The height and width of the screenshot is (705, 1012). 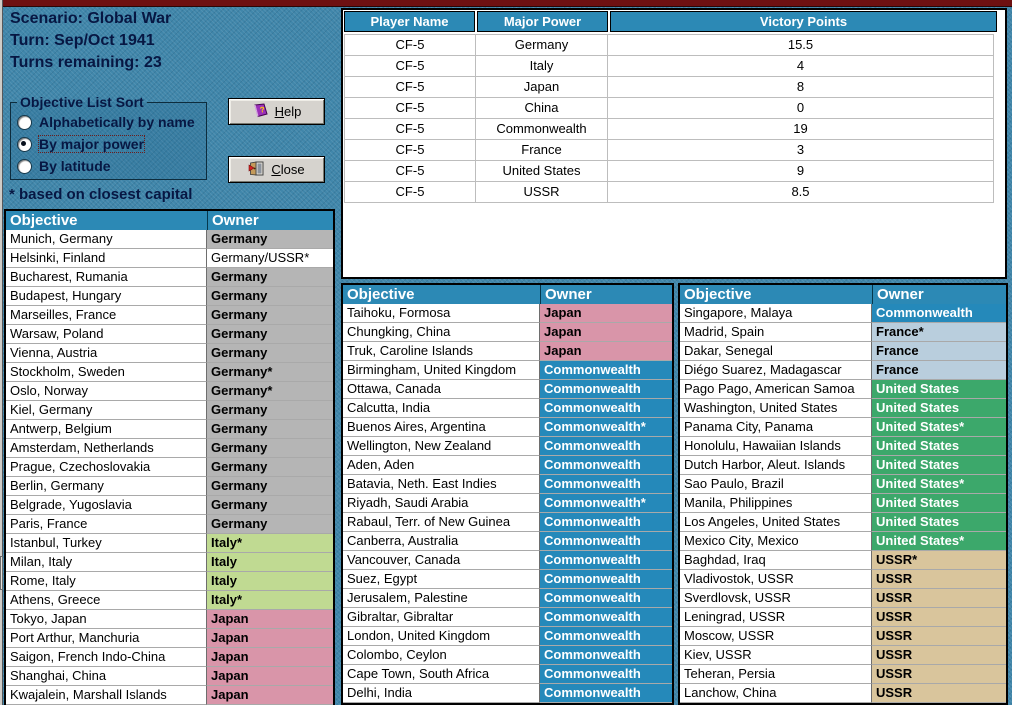 I want to click on owner-cell: Germany*, so click(x=270, y=372).